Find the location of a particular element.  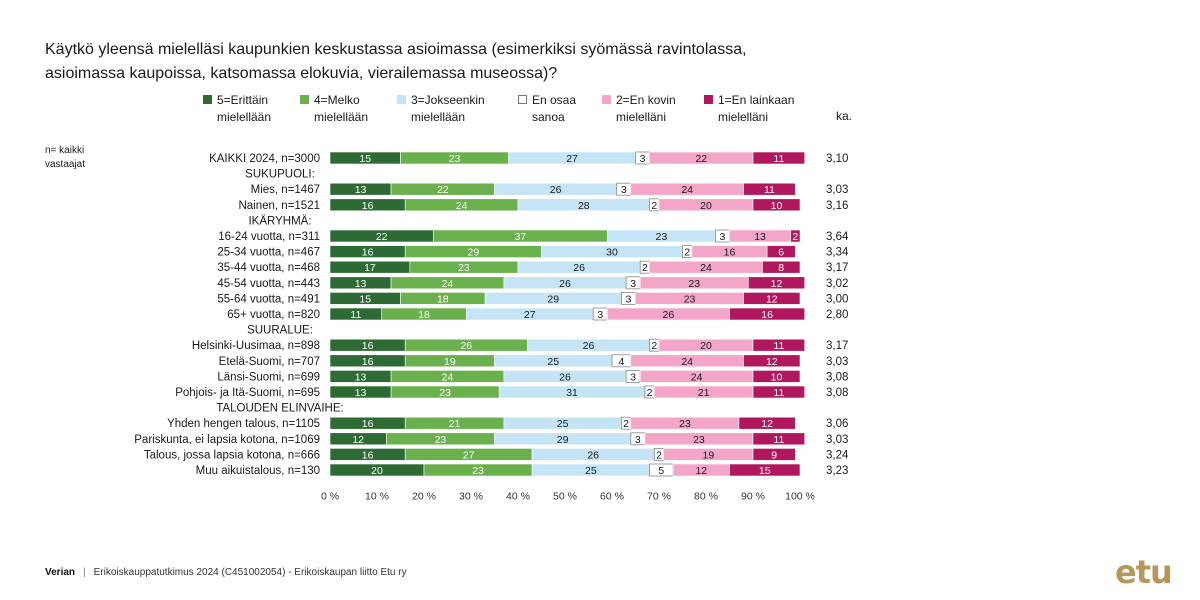

mean-value: 3,23 is located at coordinates (837, 471).